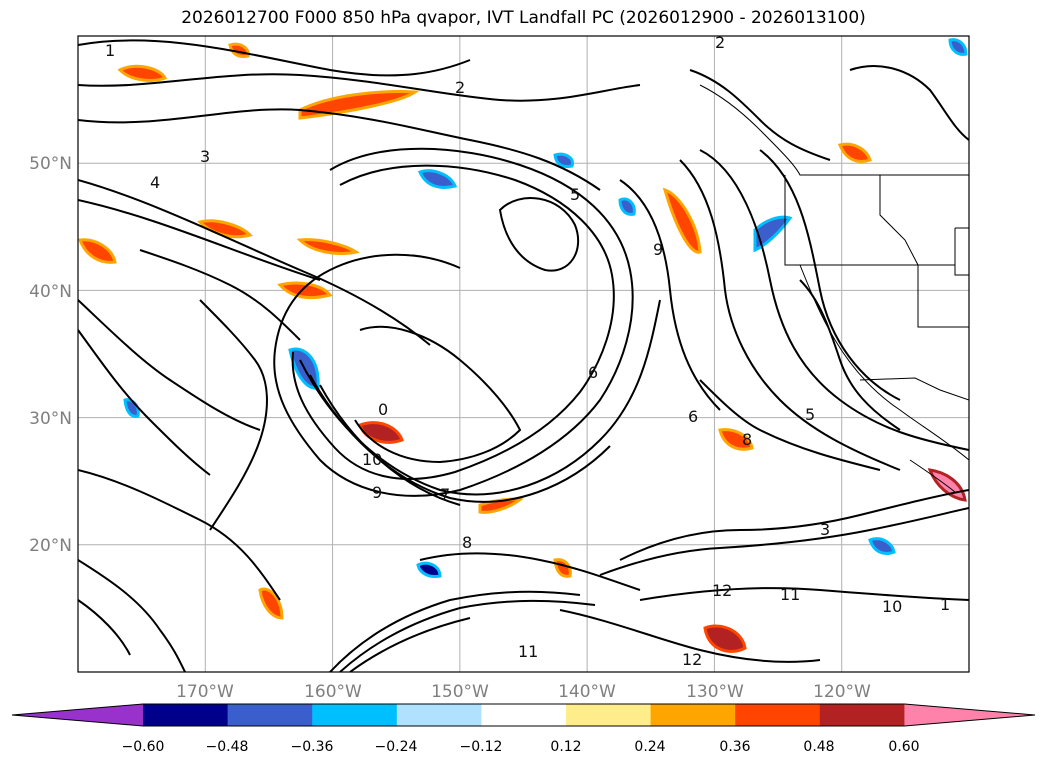 This screenshot has width=1047, height=765. I want to click on contour-label: 1, so click(110, 50).